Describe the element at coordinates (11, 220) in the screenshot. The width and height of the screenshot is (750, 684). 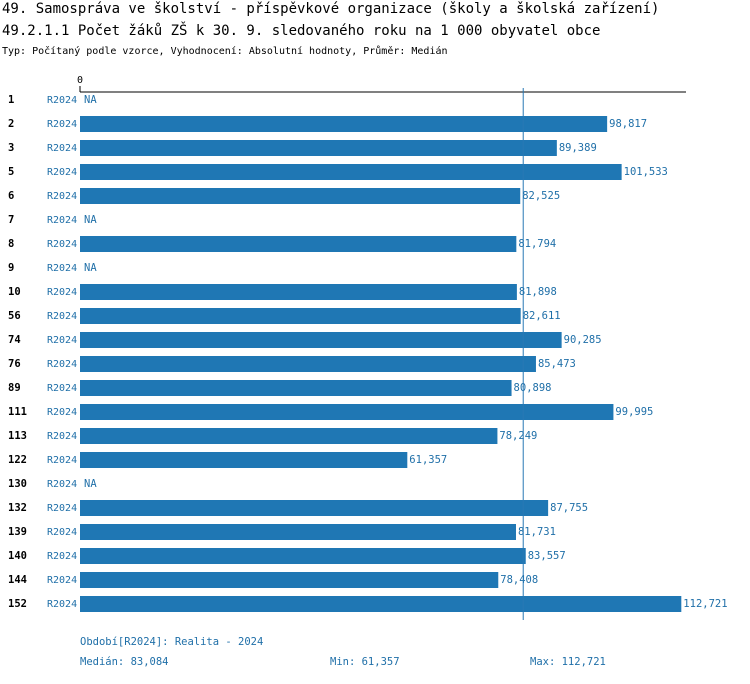
I see `y-tick-label: 7` at that location.